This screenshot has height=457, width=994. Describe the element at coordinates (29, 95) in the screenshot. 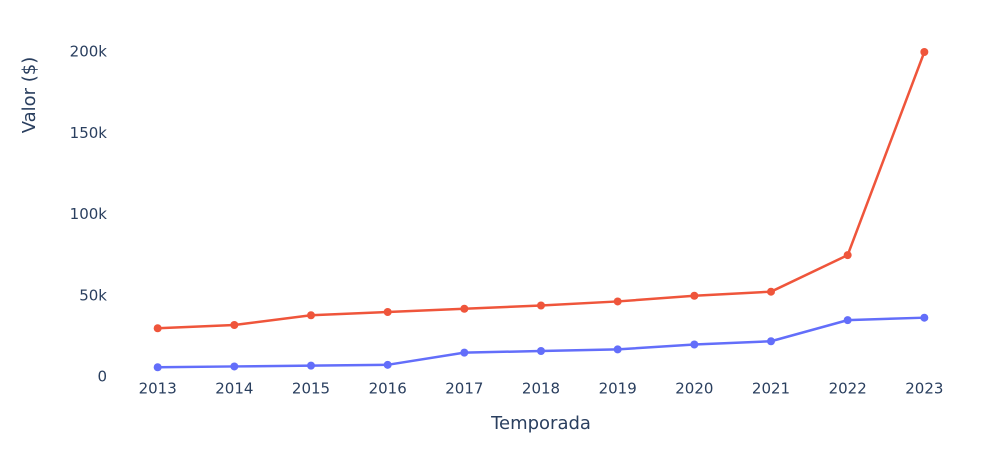

I see `y-axis-title: Valor ($)` at that location.